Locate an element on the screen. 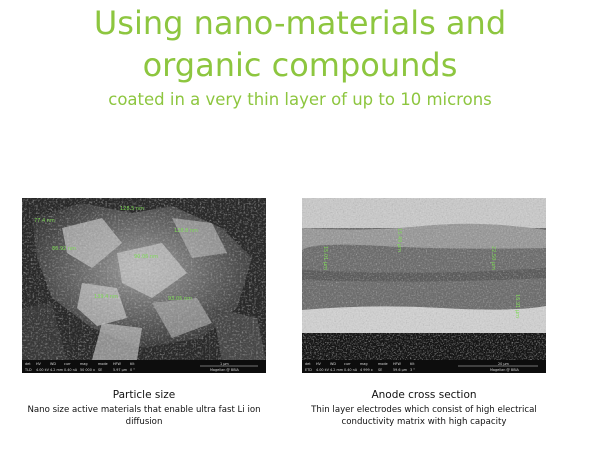 This screenshot has width=600, height=451. svg-text: 0 ° is located at coordinates (132, 370).